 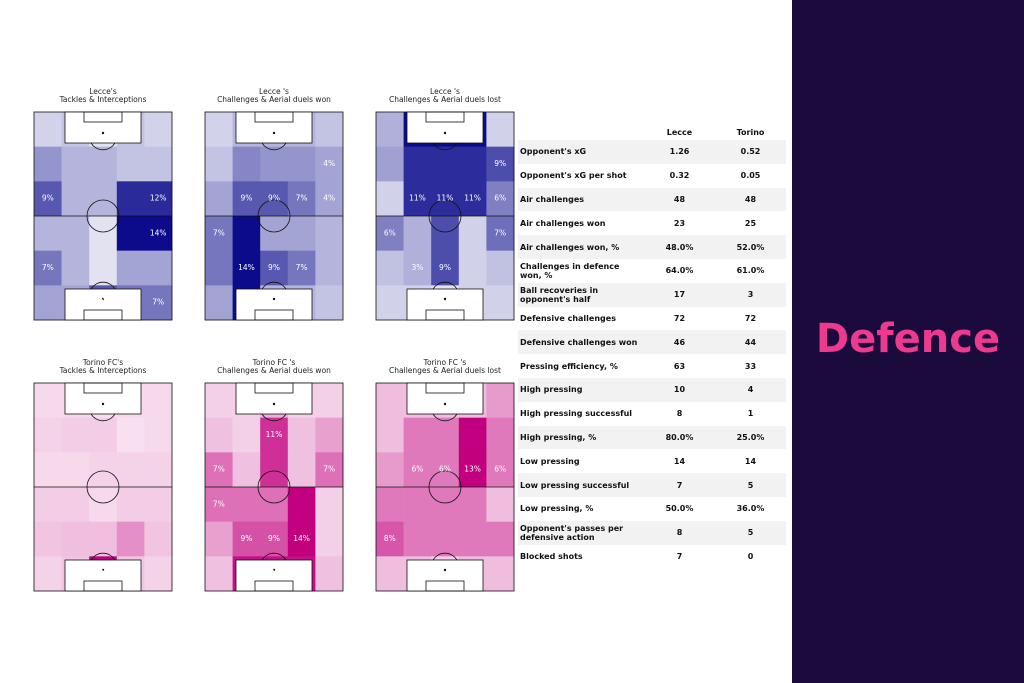 I want to click on cell-value: 48.0%, so click(x=679, y=247).